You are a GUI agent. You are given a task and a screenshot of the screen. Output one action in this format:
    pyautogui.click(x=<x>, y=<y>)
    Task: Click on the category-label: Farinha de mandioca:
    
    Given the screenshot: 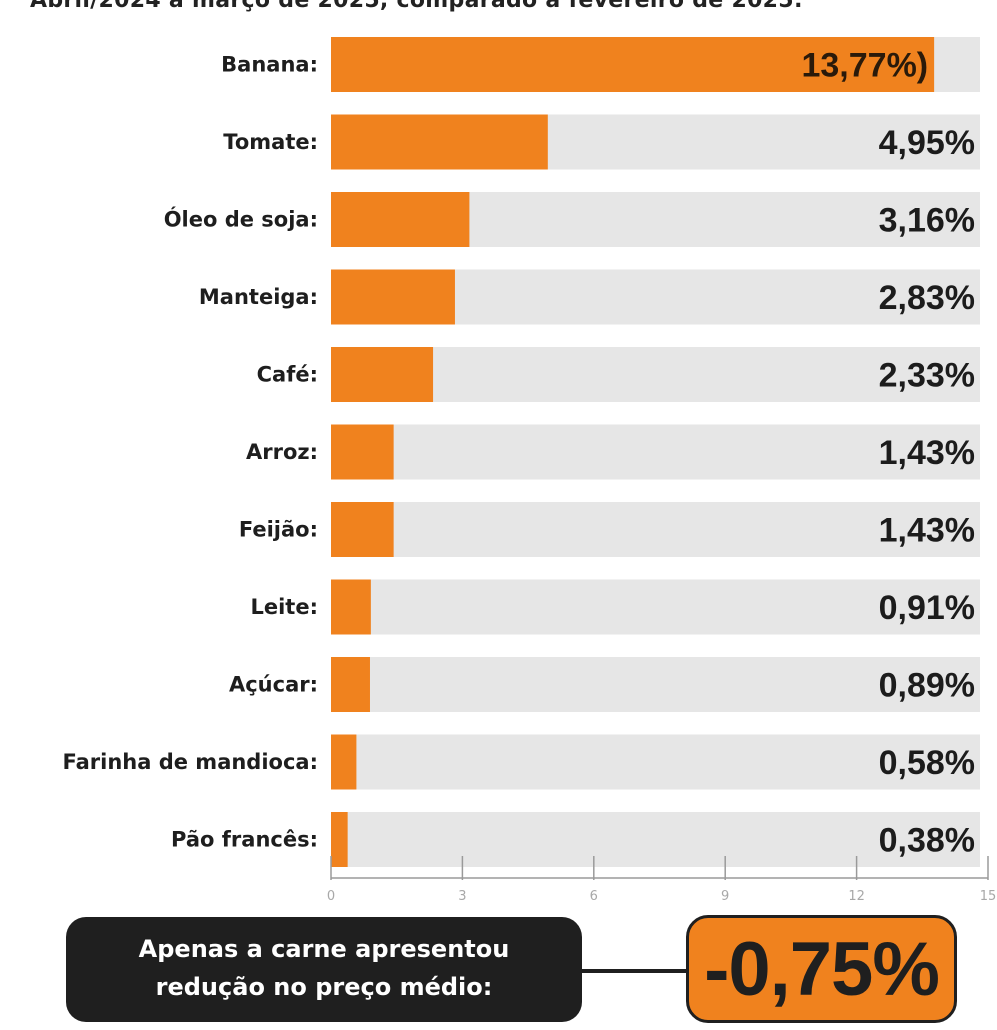 What is the action you would take?
    pyautogui.click(x=191, y=762)
    